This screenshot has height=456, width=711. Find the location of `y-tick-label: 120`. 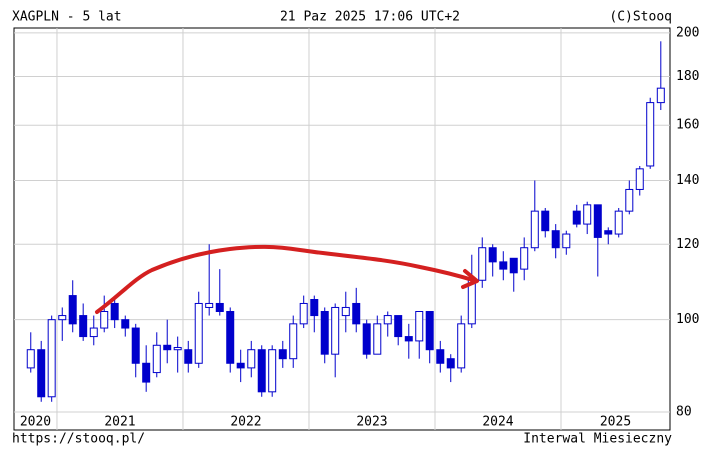

y-tick-label: 120 is located at coordinates (687, 244).